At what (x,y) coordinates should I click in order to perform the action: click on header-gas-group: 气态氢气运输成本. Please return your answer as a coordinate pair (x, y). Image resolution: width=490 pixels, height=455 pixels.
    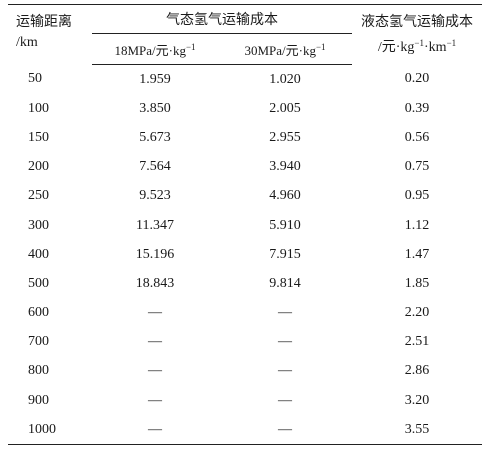
    Looking at the image, I should click on (222, 19).